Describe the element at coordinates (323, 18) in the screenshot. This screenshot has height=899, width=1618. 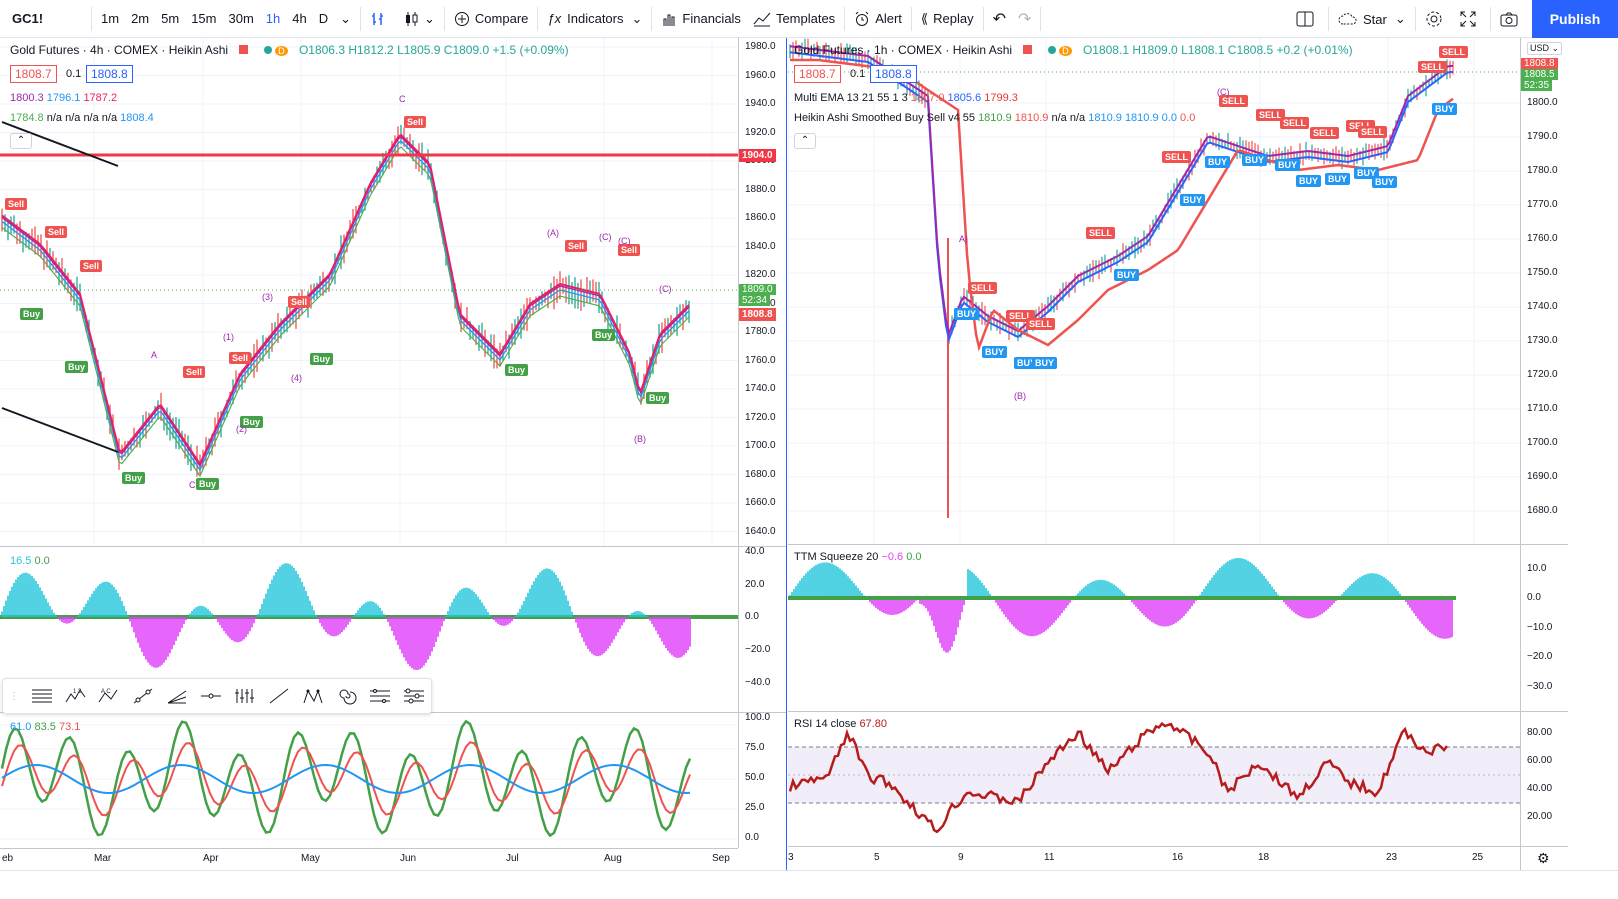
I see `interval-d: D` at that location.